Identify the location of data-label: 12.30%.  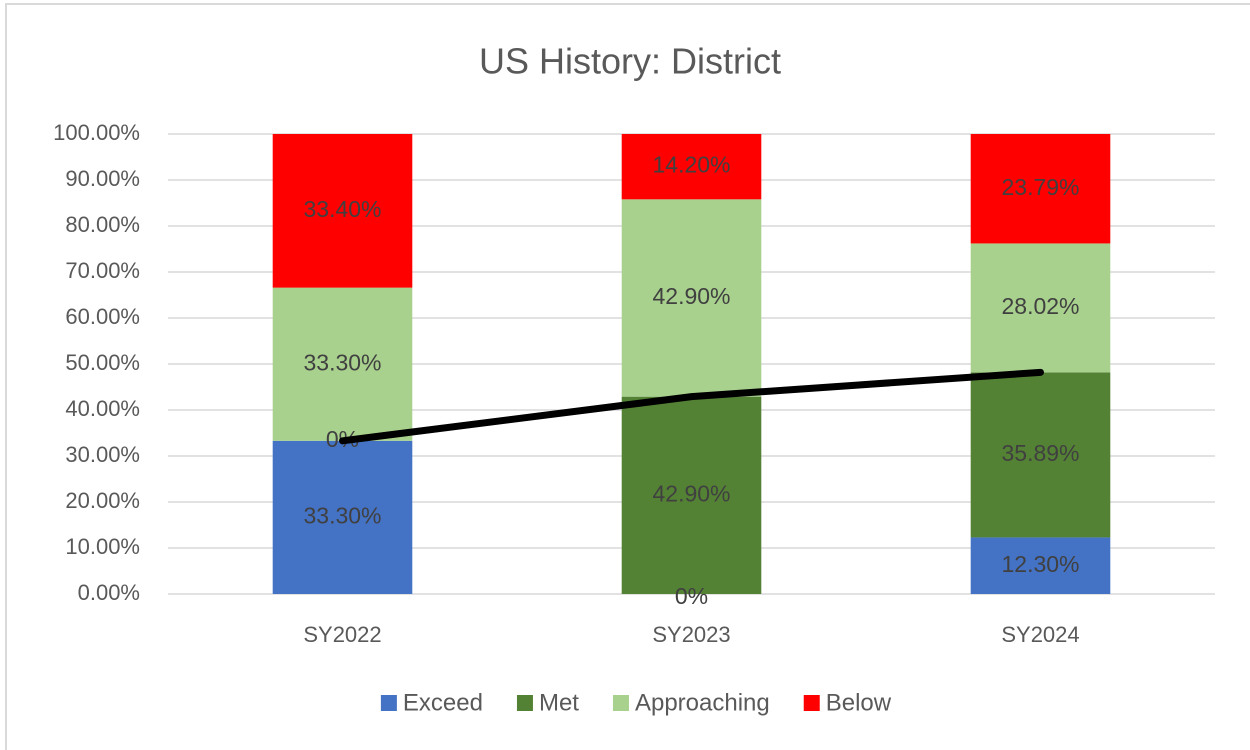
(1040, 564).